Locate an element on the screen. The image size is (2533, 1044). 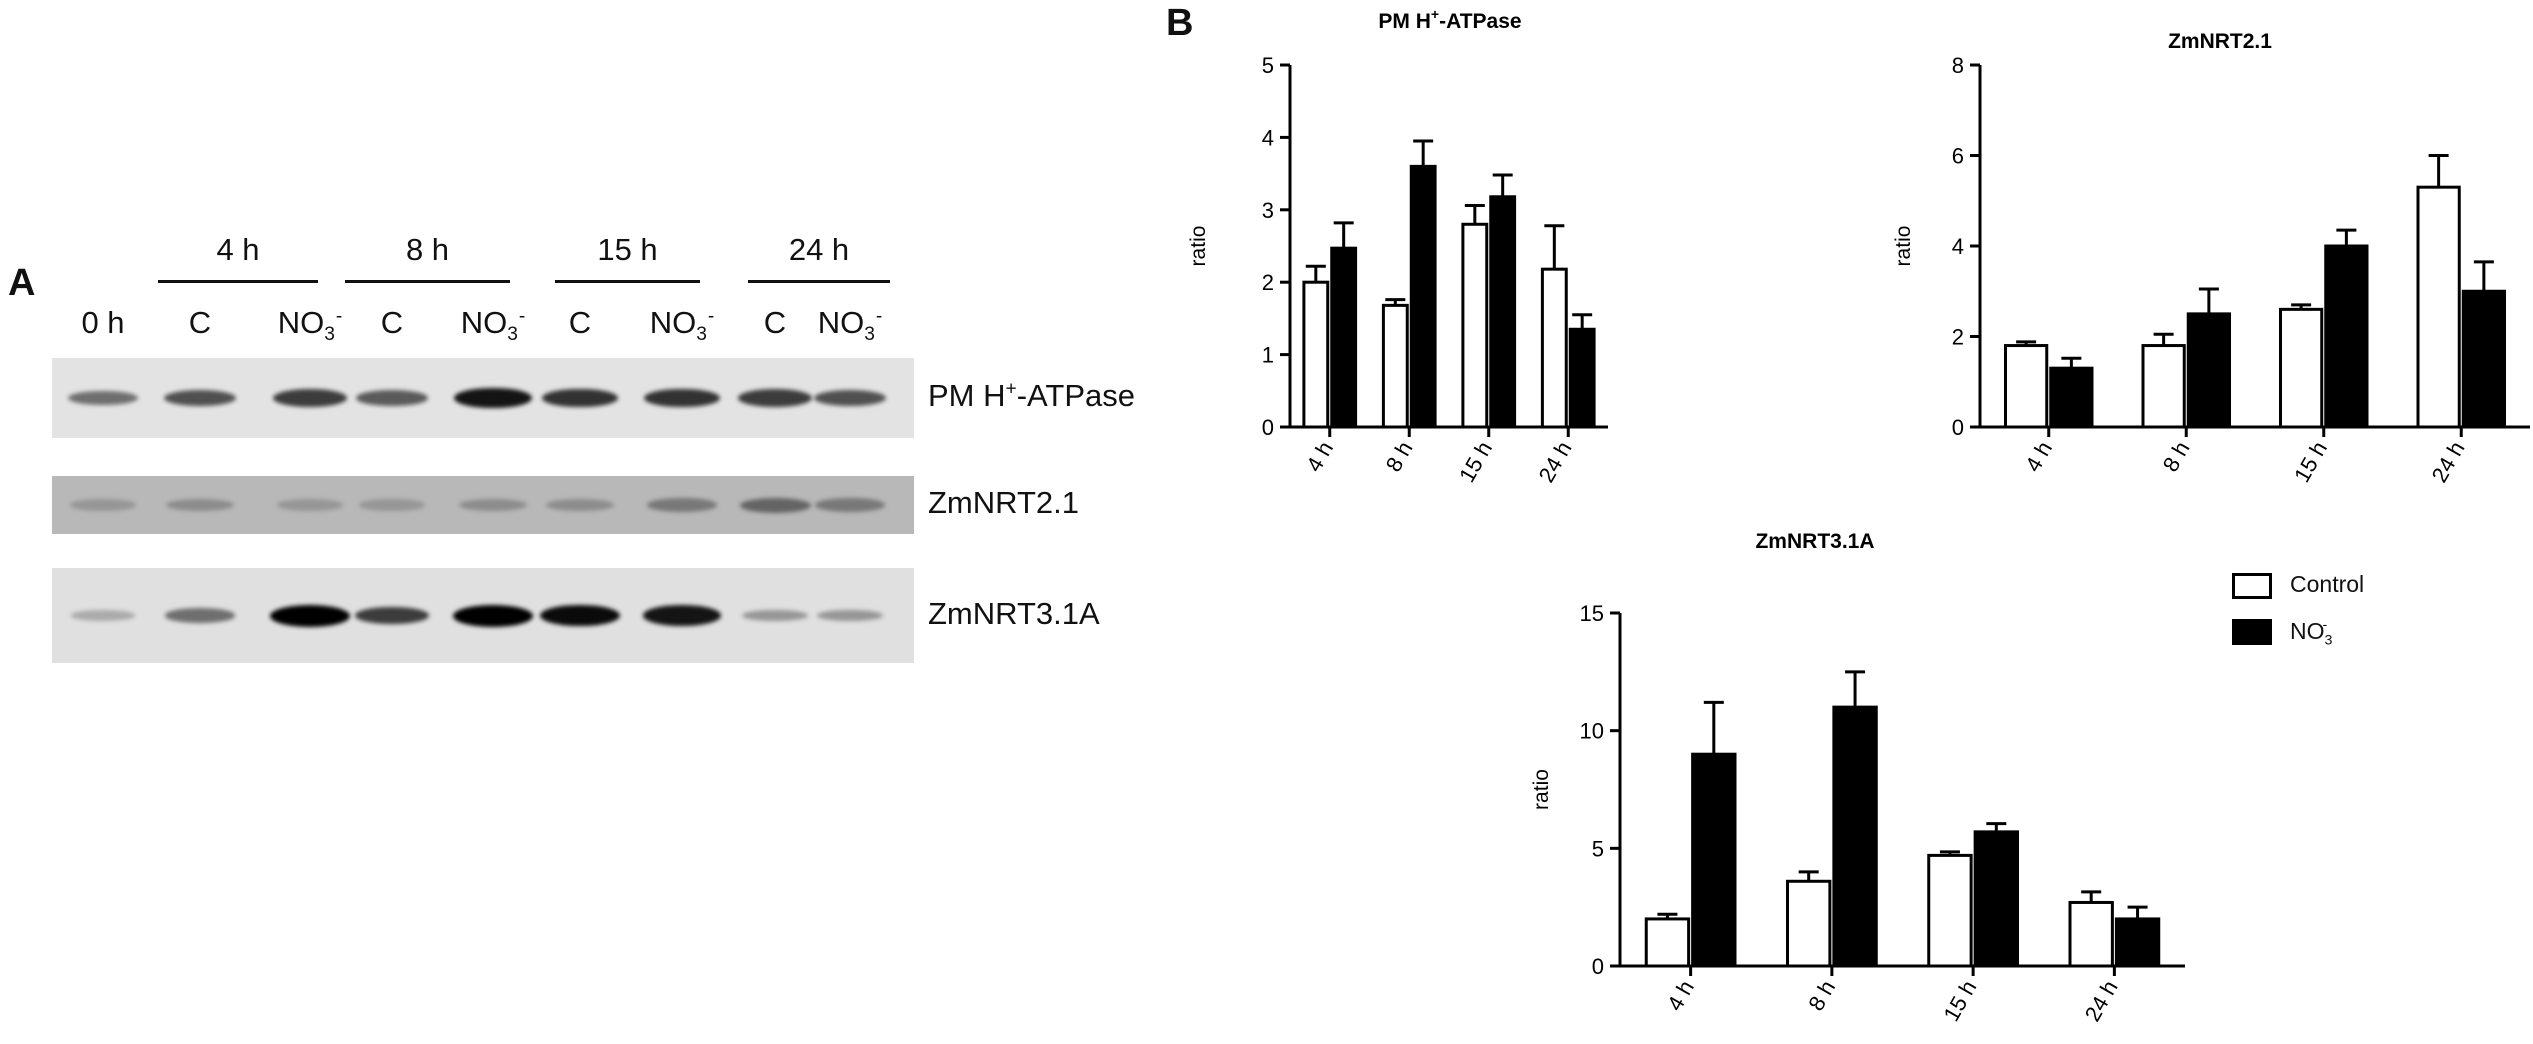
chart-title: PM H+-ATPase is located at coordinates (1449, 19).